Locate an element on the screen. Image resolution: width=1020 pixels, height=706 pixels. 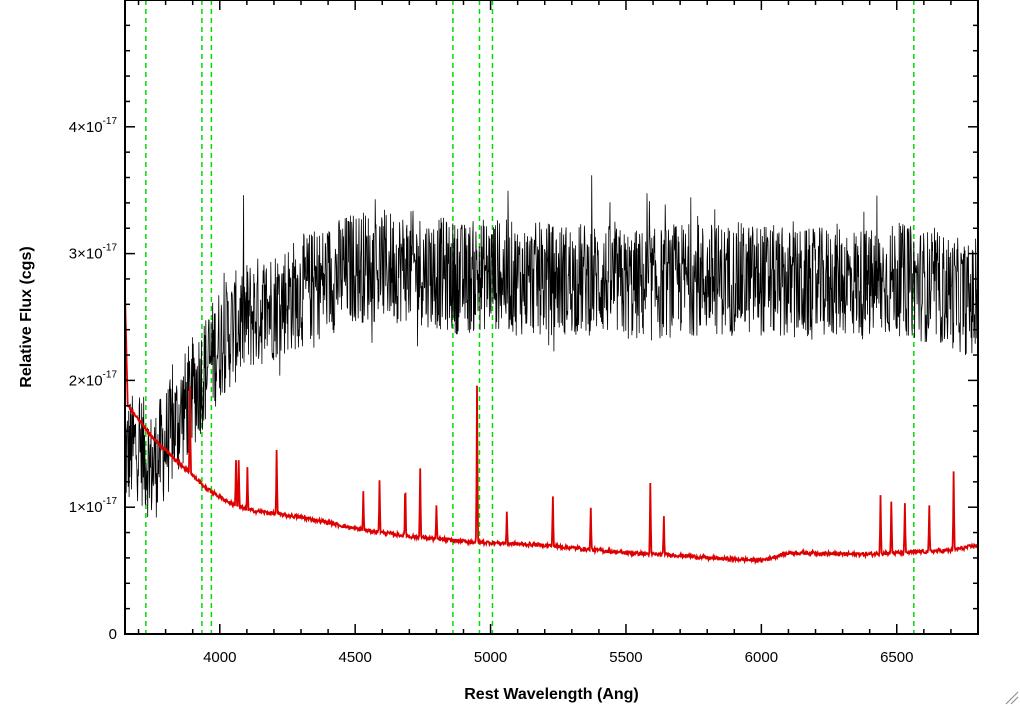
y-tick-mantissa: 0 is located at coordinates (113, 634).